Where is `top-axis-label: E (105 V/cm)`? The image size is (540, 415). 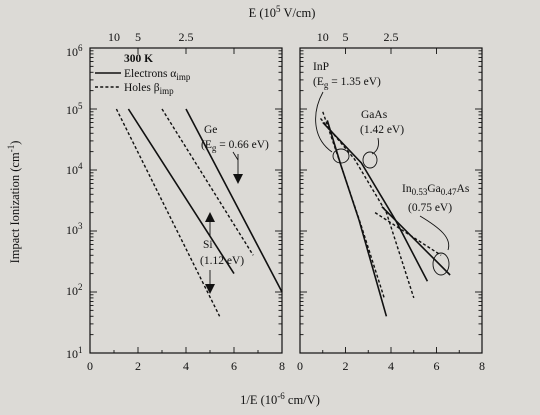
top-axis-label: E (105 V/cm) is located at coordinates (282, 12).